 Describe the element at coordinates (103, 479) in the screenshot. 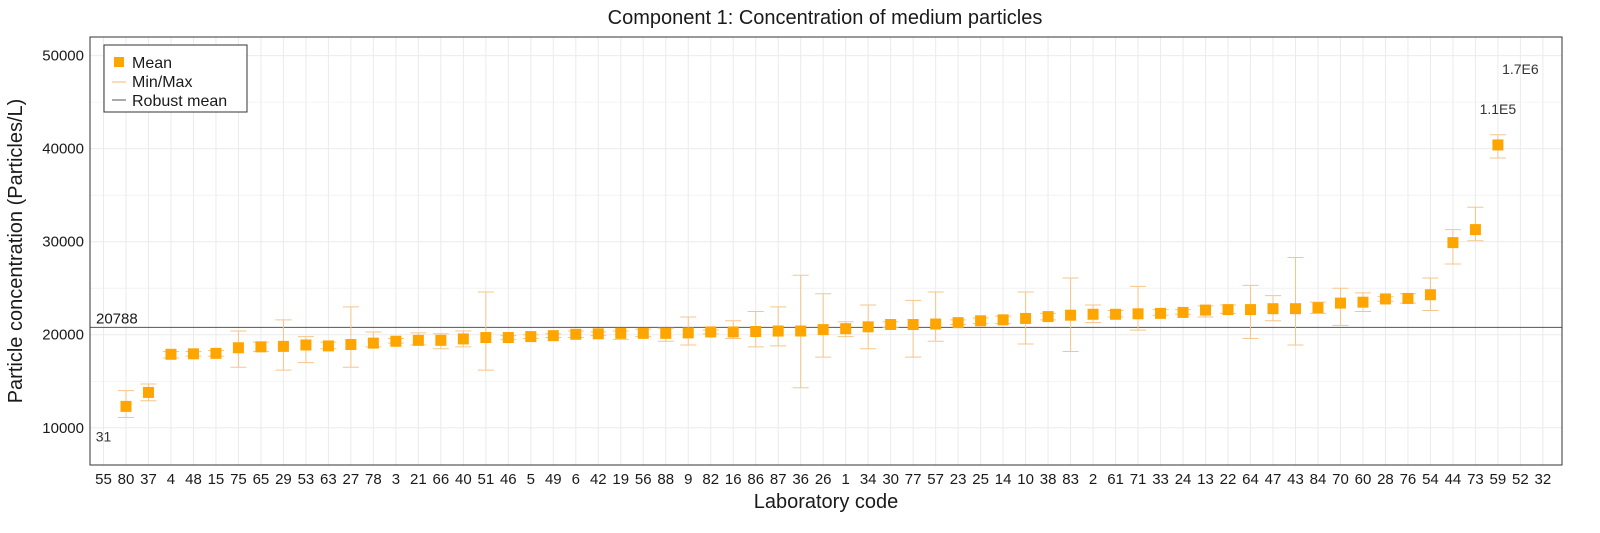

I see `x-tick-label: 55` at that location.